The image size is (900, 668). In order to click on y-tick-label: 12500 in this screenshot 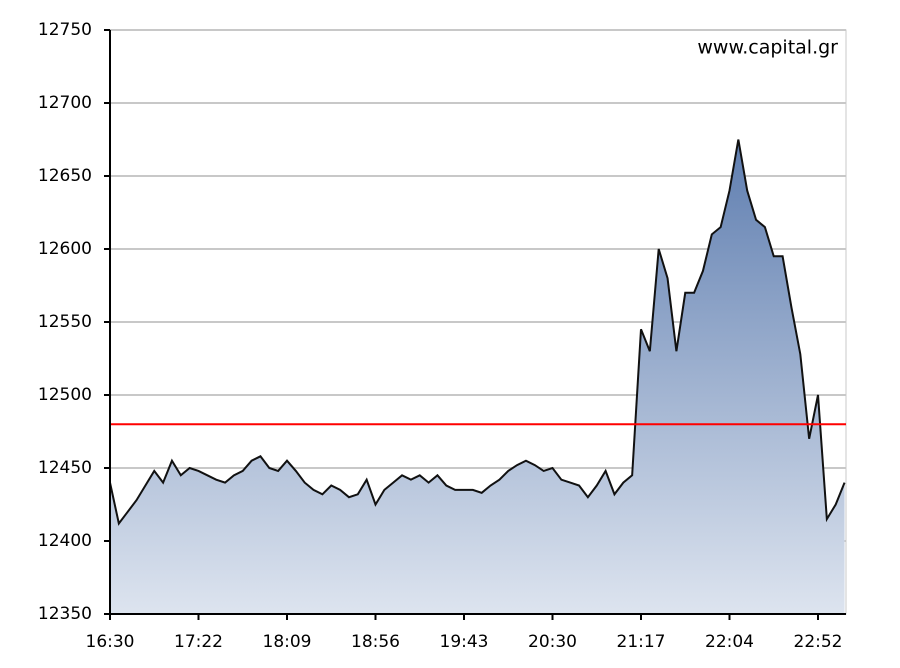, I will do `click(65, 395)`.